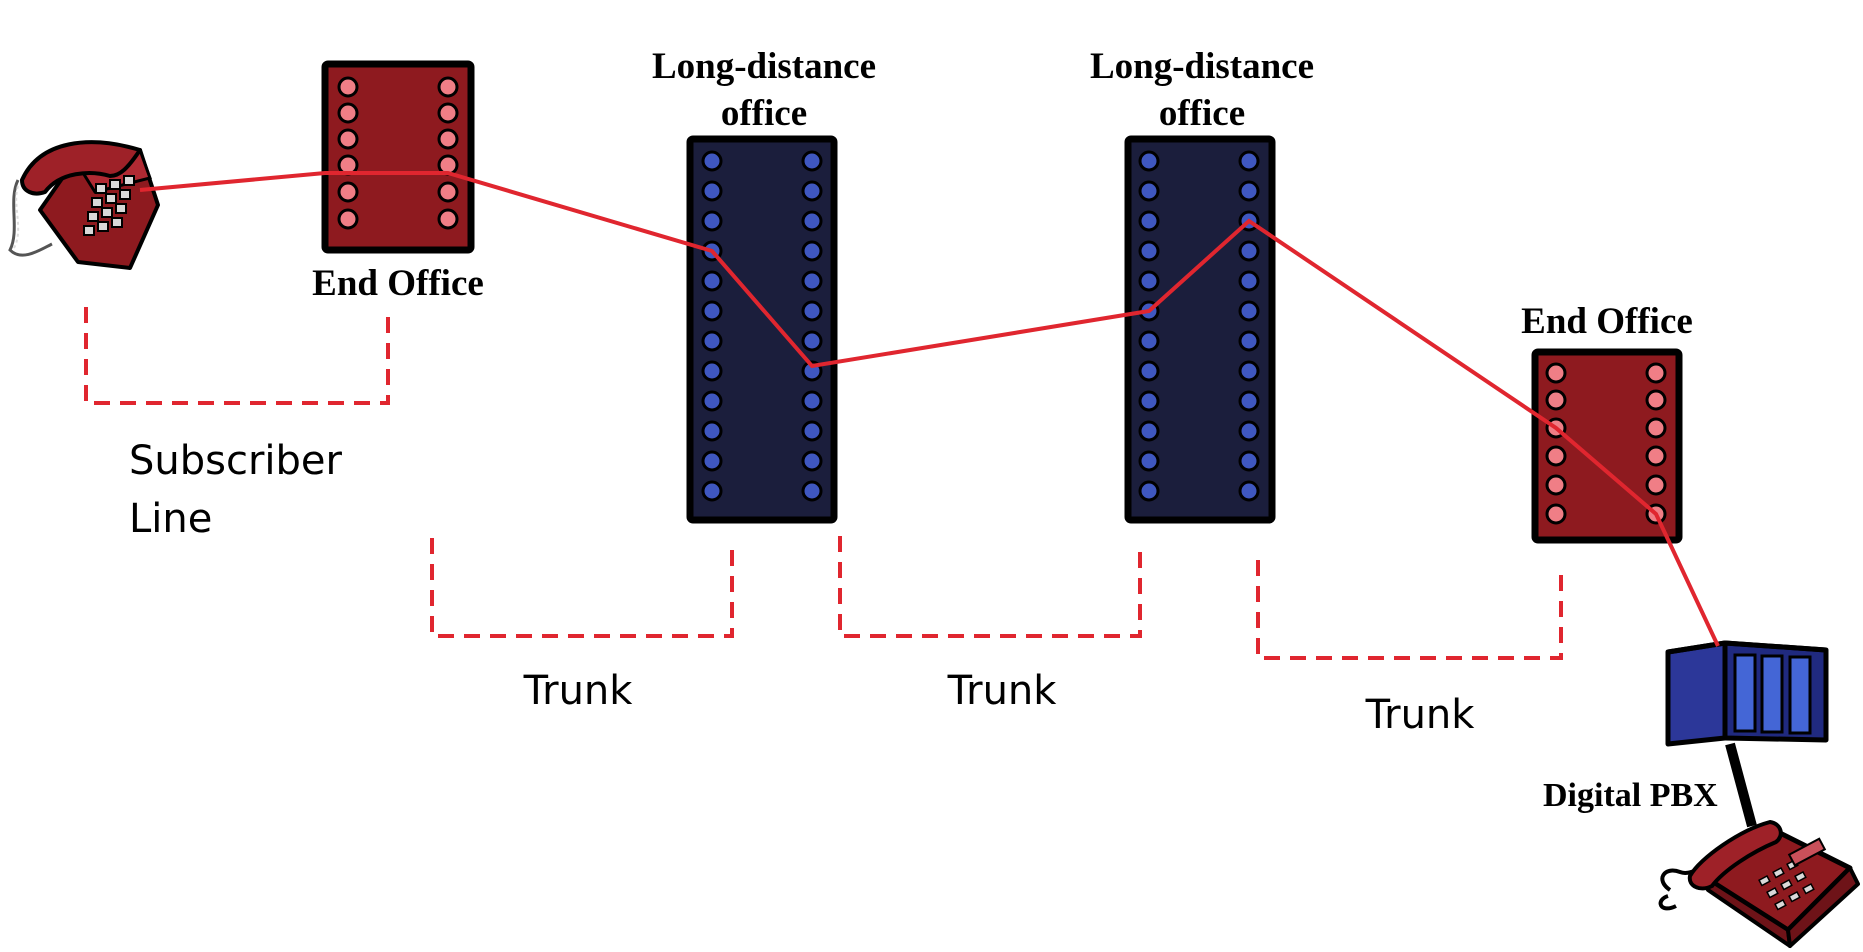 Image resolution: width=1863 pixels, height=952 pixels. Describe the element at coordinates (1202, 113) in the screenshot. I see `long-distance-office-2-label-line2: office` at that location.